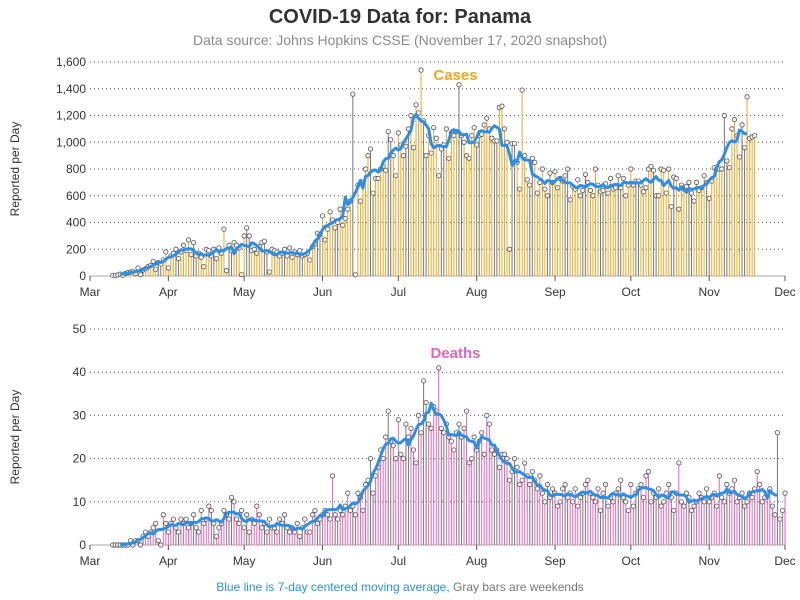  What do you see at coordinates (71, 116) in the screenshot?
I see `y-tick-label: 1,200` at bounding box center [71, 116].